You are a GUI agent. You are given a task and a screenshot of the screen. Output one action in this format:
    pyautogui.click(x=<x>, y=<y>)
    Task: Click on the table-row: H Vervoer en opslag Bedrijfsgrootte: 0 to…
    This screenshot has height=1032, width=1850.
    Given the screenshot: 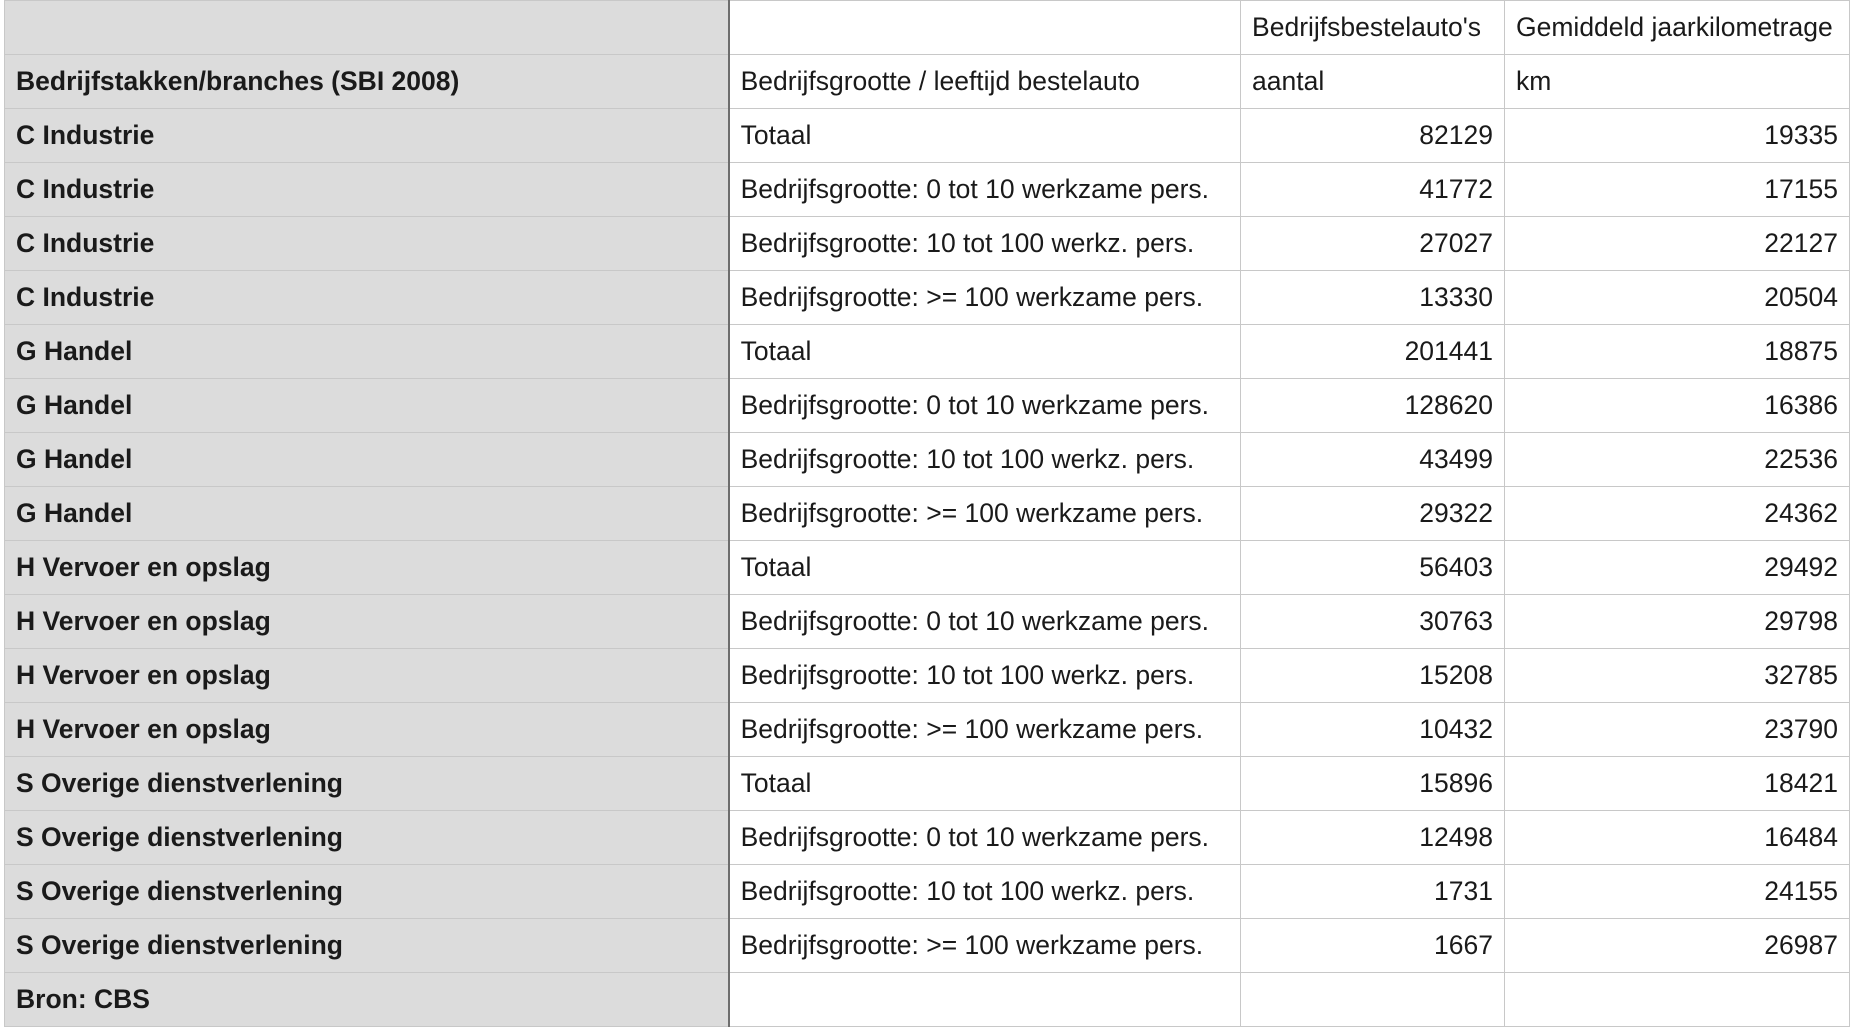 What is the action you would take?
    pyautogui.click(x=926, y=621)
    